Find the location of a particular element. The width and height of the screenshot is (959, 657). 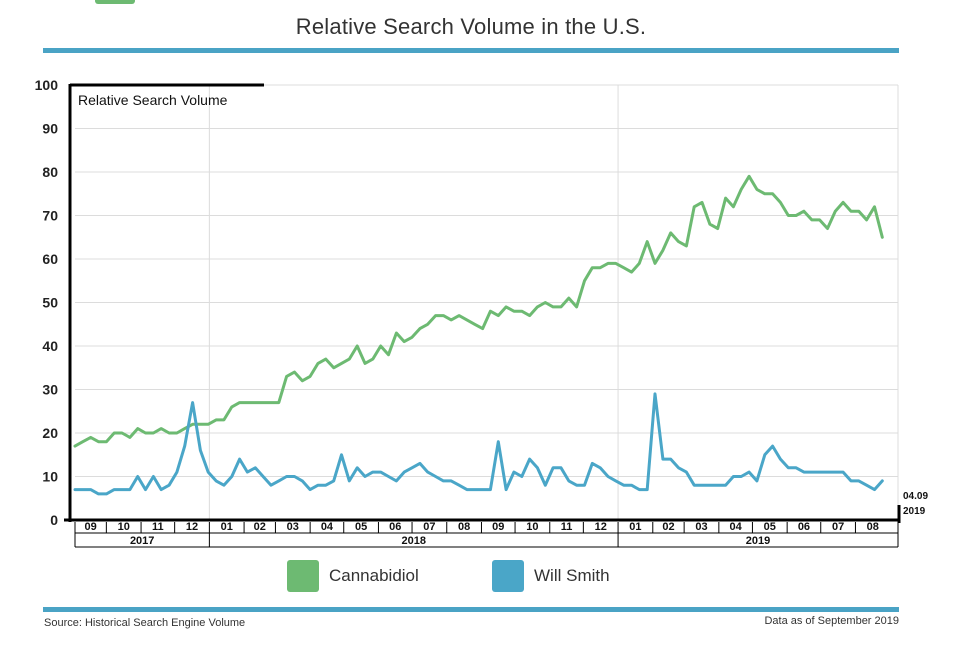

bottom-divider is located at coordinates (471, 609).